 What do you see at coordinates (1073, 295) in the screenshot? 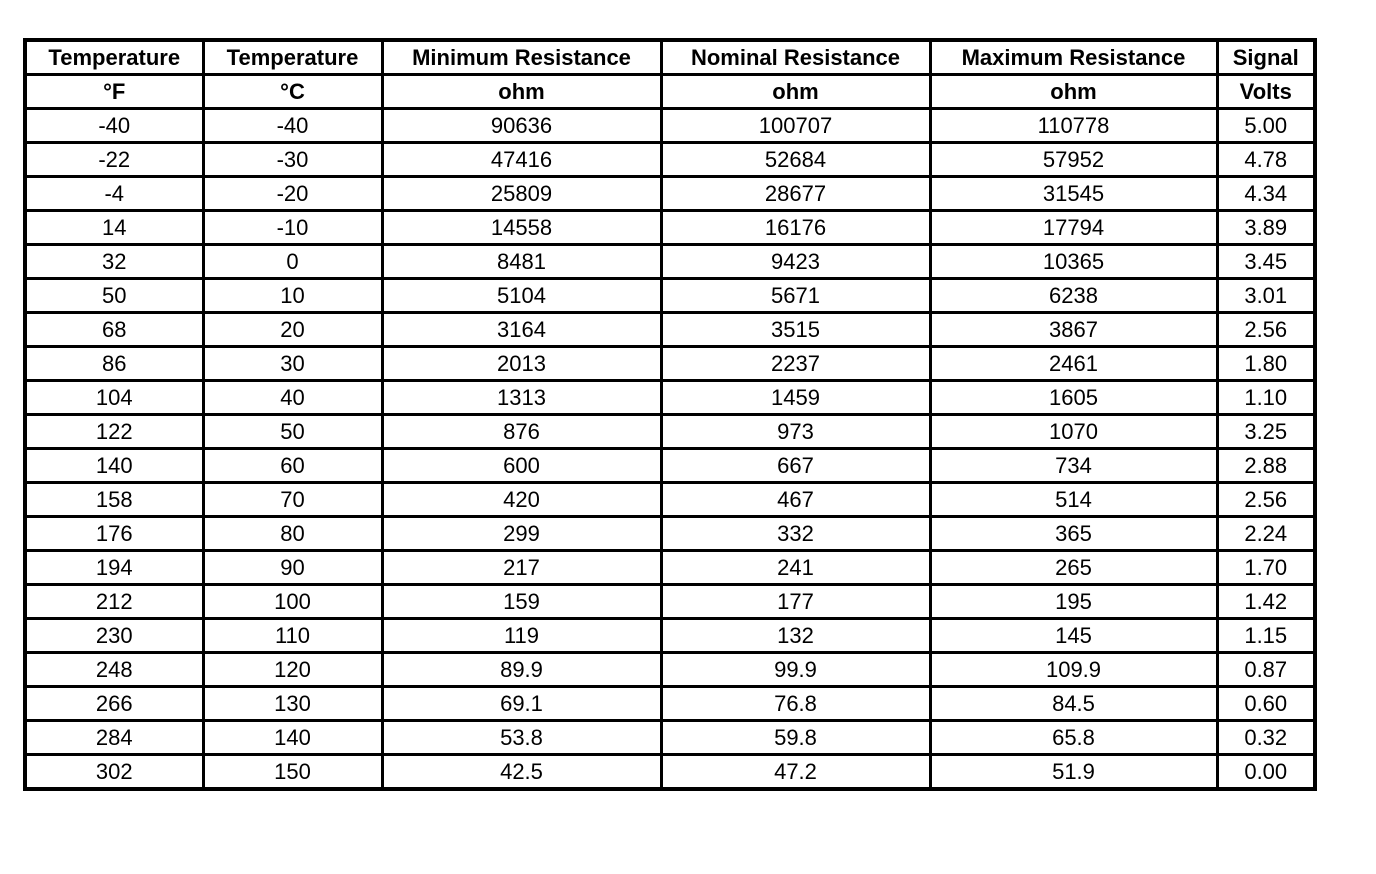
I see `cell-maximum-resistance: 6238` at bounding box center [1073, 295].